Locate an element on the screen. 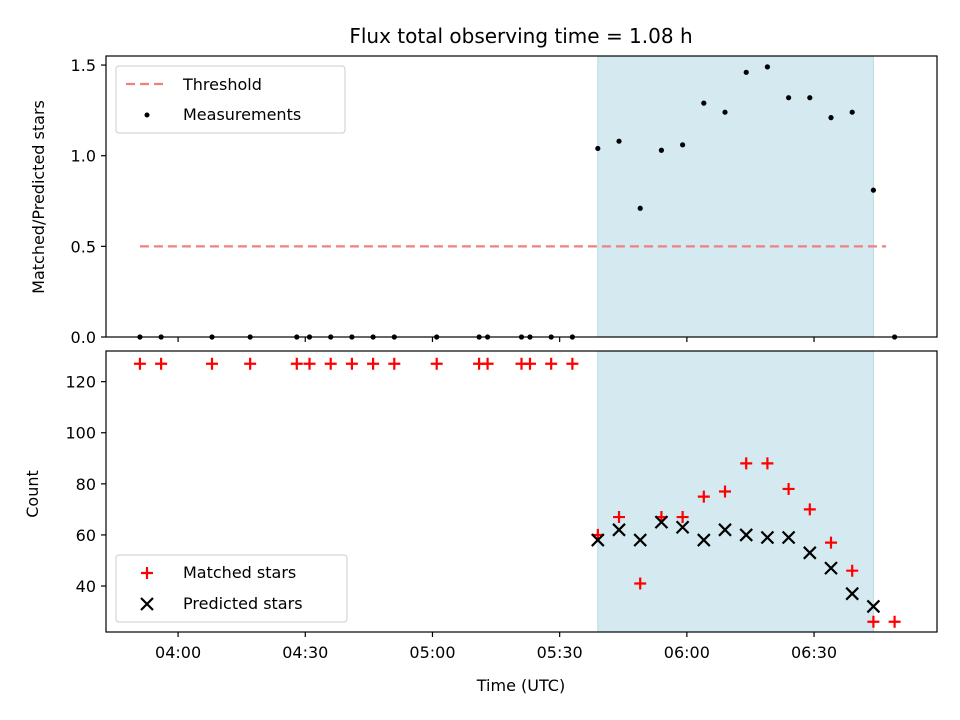  top-shaded-span is located at coordinates (735, 196).